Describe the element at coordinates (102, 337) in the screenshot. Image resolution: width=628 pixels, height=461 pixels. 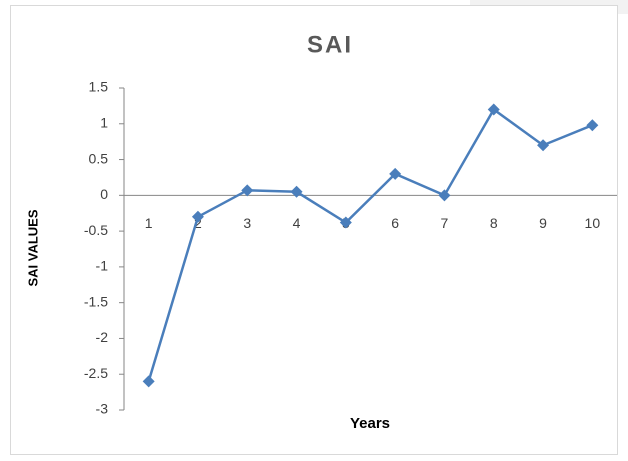
I see `y-tick-label: -2` at that location.